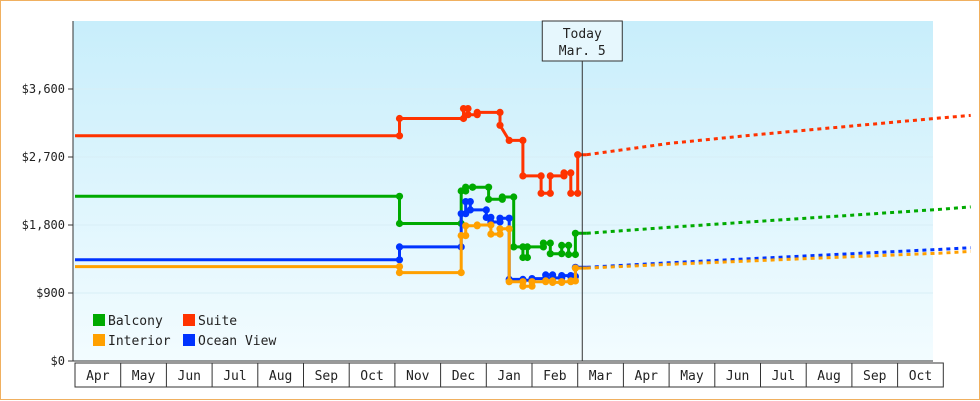 This screenshot has height=401, width=980. I want to click on x-tick-label: Mar, so click(601, 376).